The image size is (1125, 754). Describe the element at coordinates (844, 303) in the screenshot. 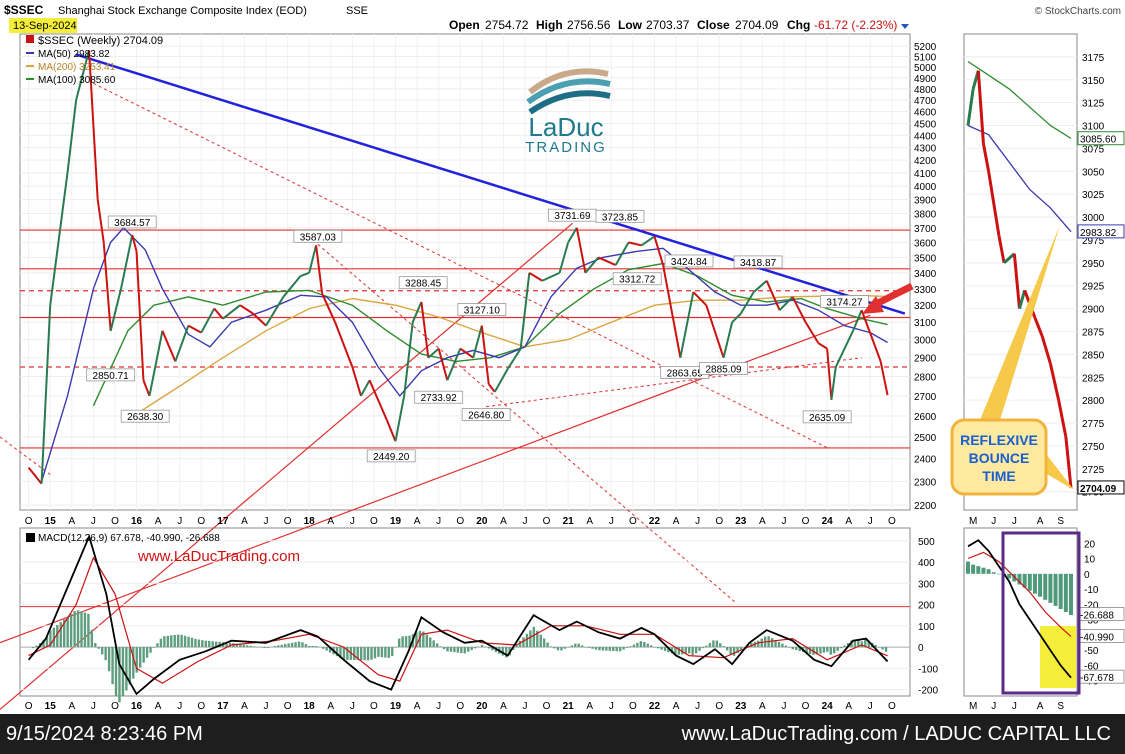

I see `price-label: 3174.27` at that location.